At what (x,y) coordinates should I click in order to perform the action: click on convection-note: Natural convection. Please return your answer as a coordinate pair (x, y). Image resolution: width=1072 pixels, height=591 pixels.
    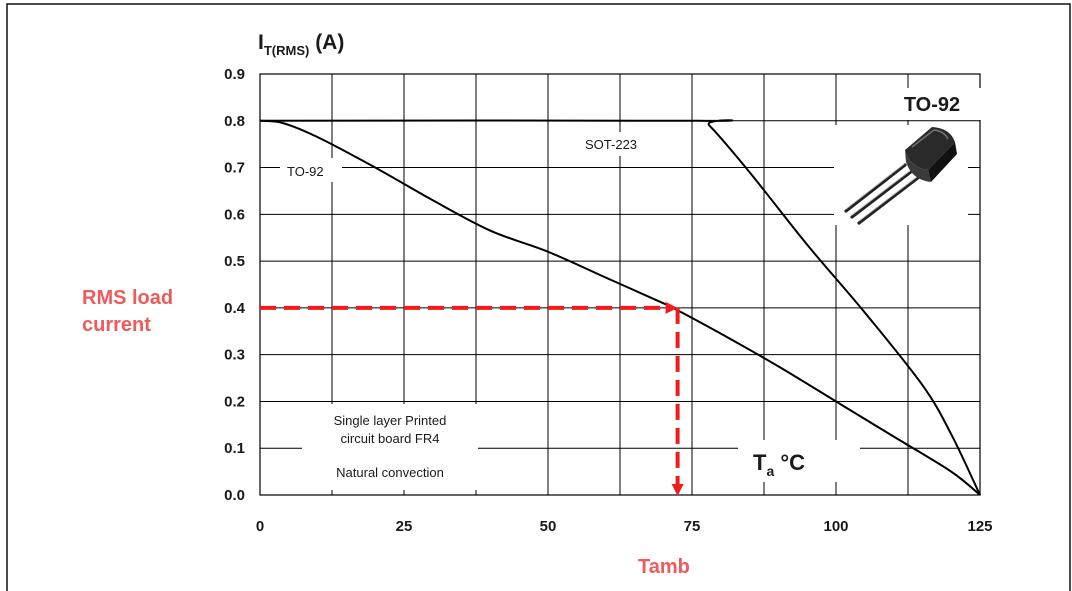
    Looking at the image, I should click on (390, 472).